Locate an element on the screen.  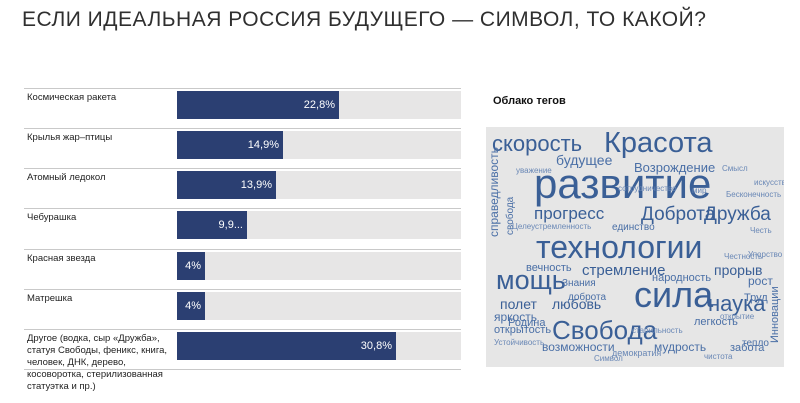
tag-word: наука is located at coordinates (737, 303).